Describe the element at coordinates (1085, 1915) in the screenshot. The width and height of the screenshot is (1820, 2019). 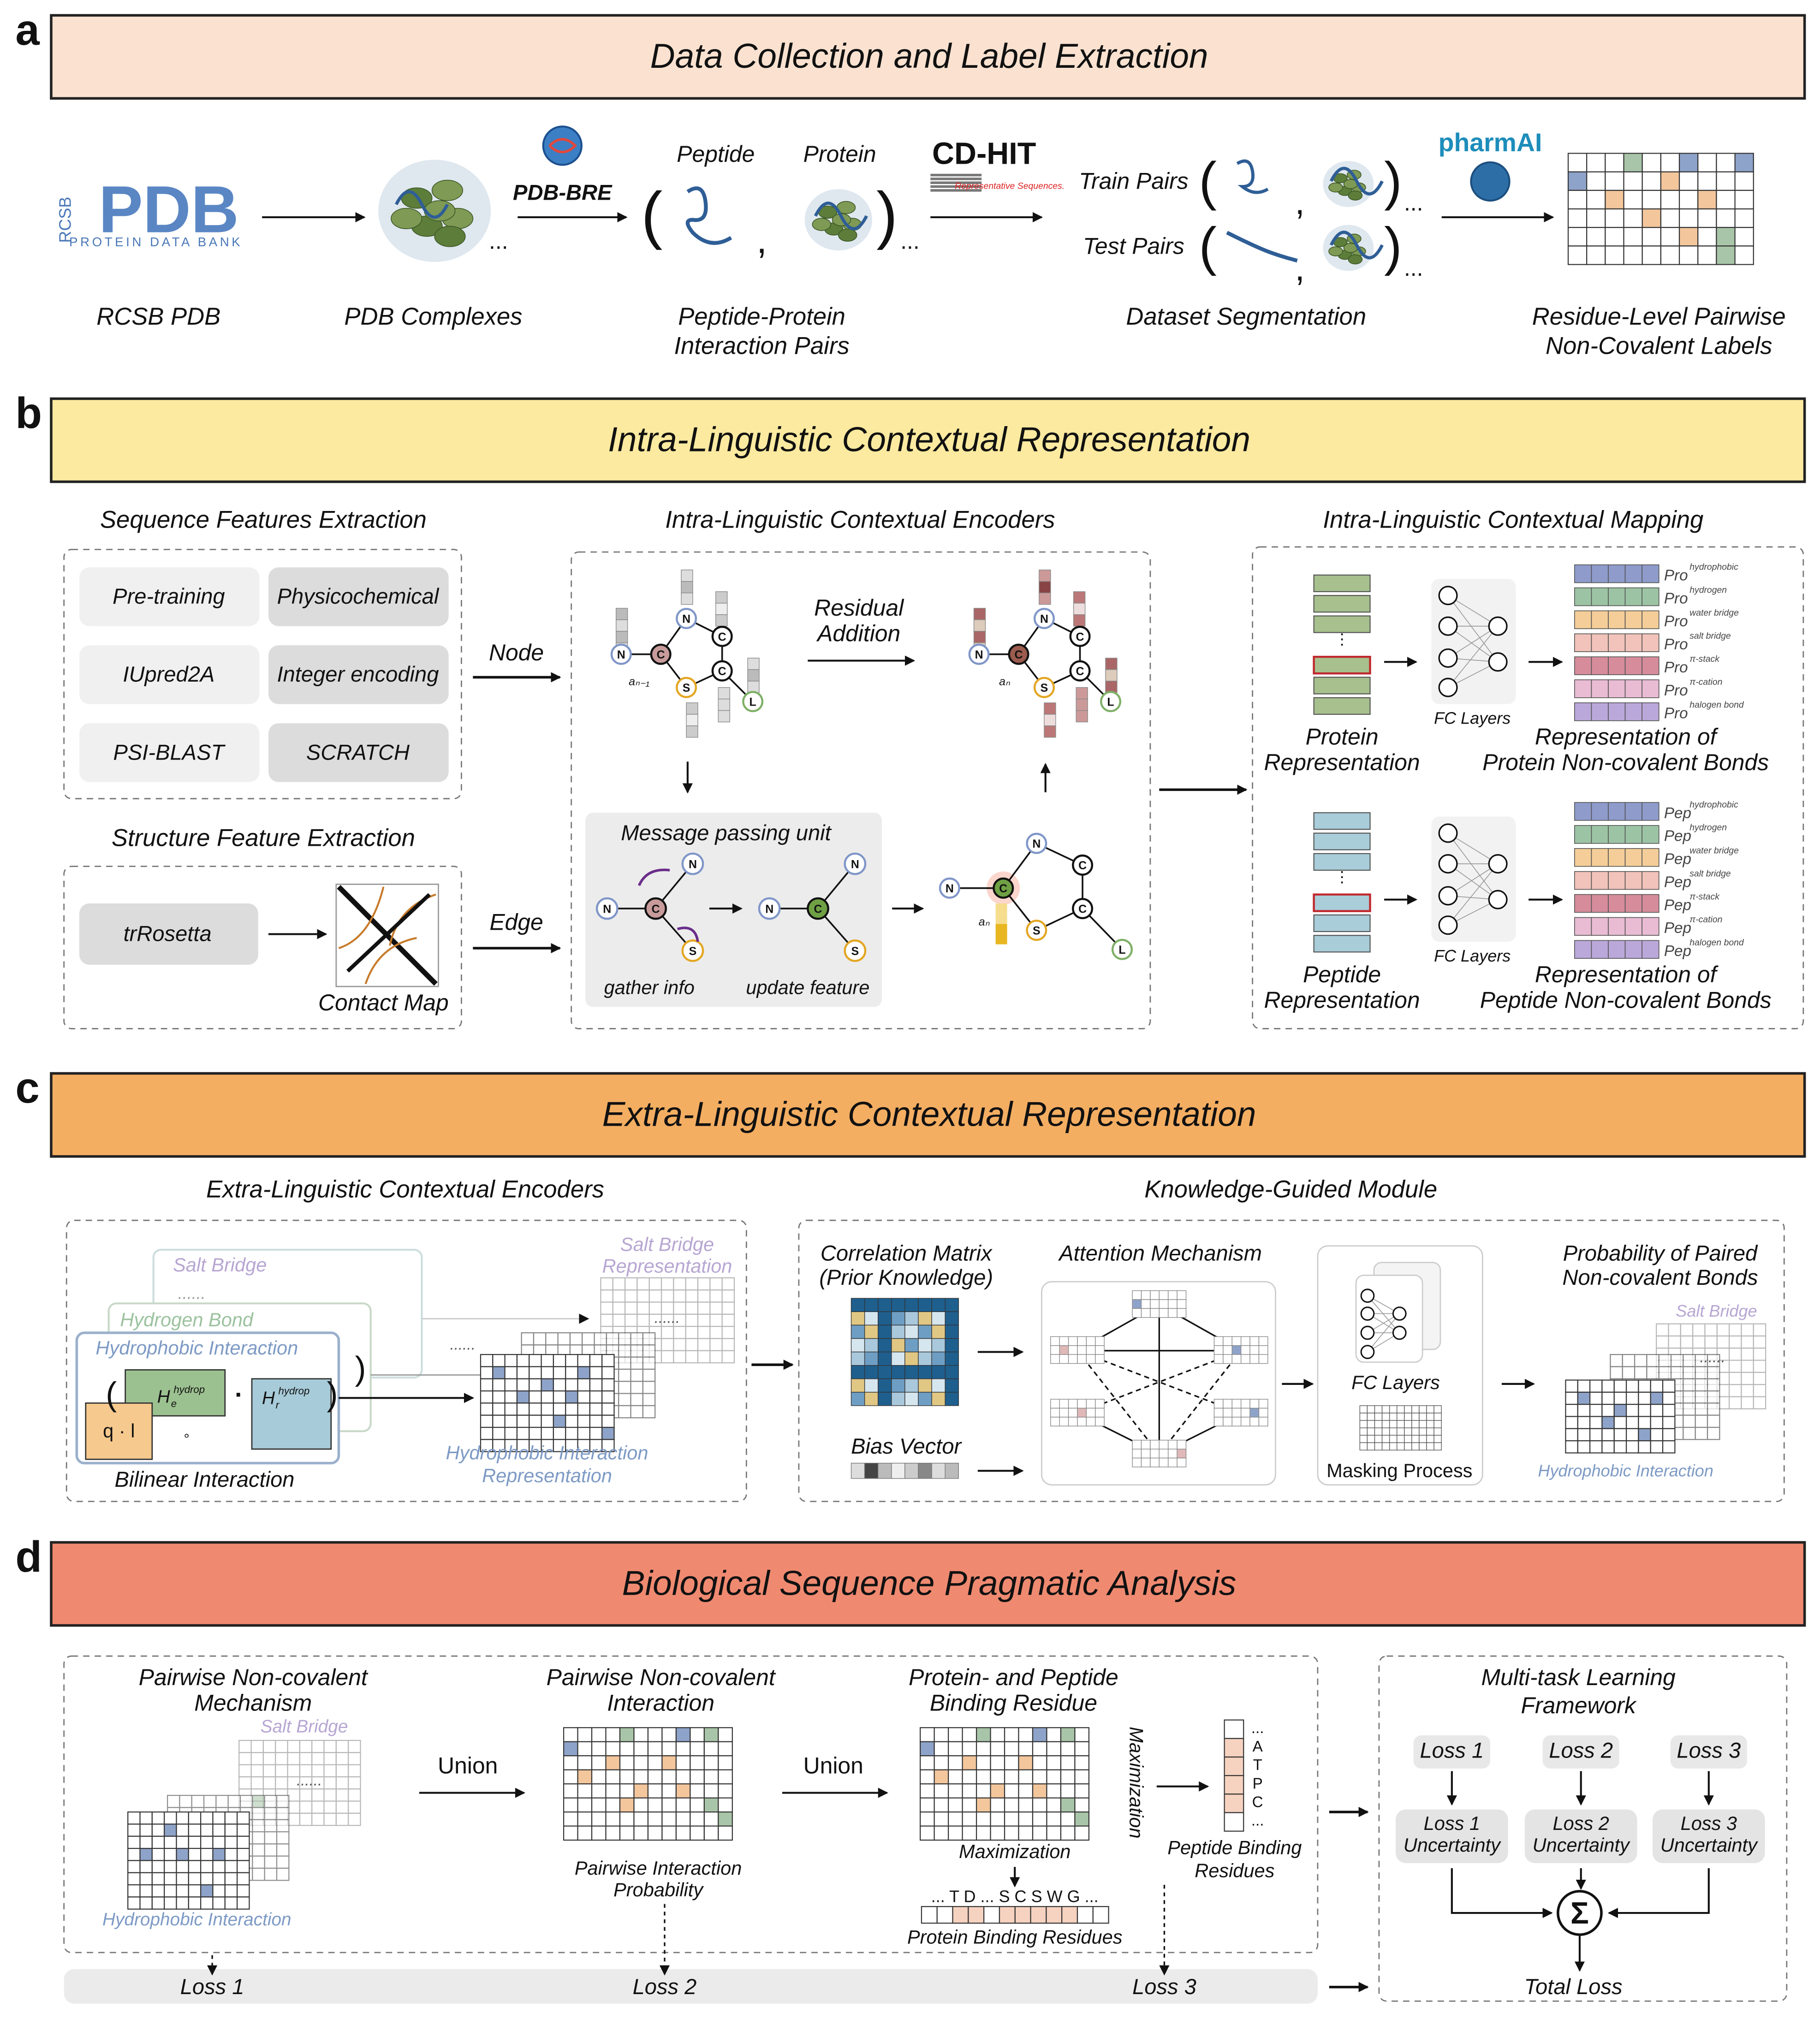
I see `residue-cell` at that location.